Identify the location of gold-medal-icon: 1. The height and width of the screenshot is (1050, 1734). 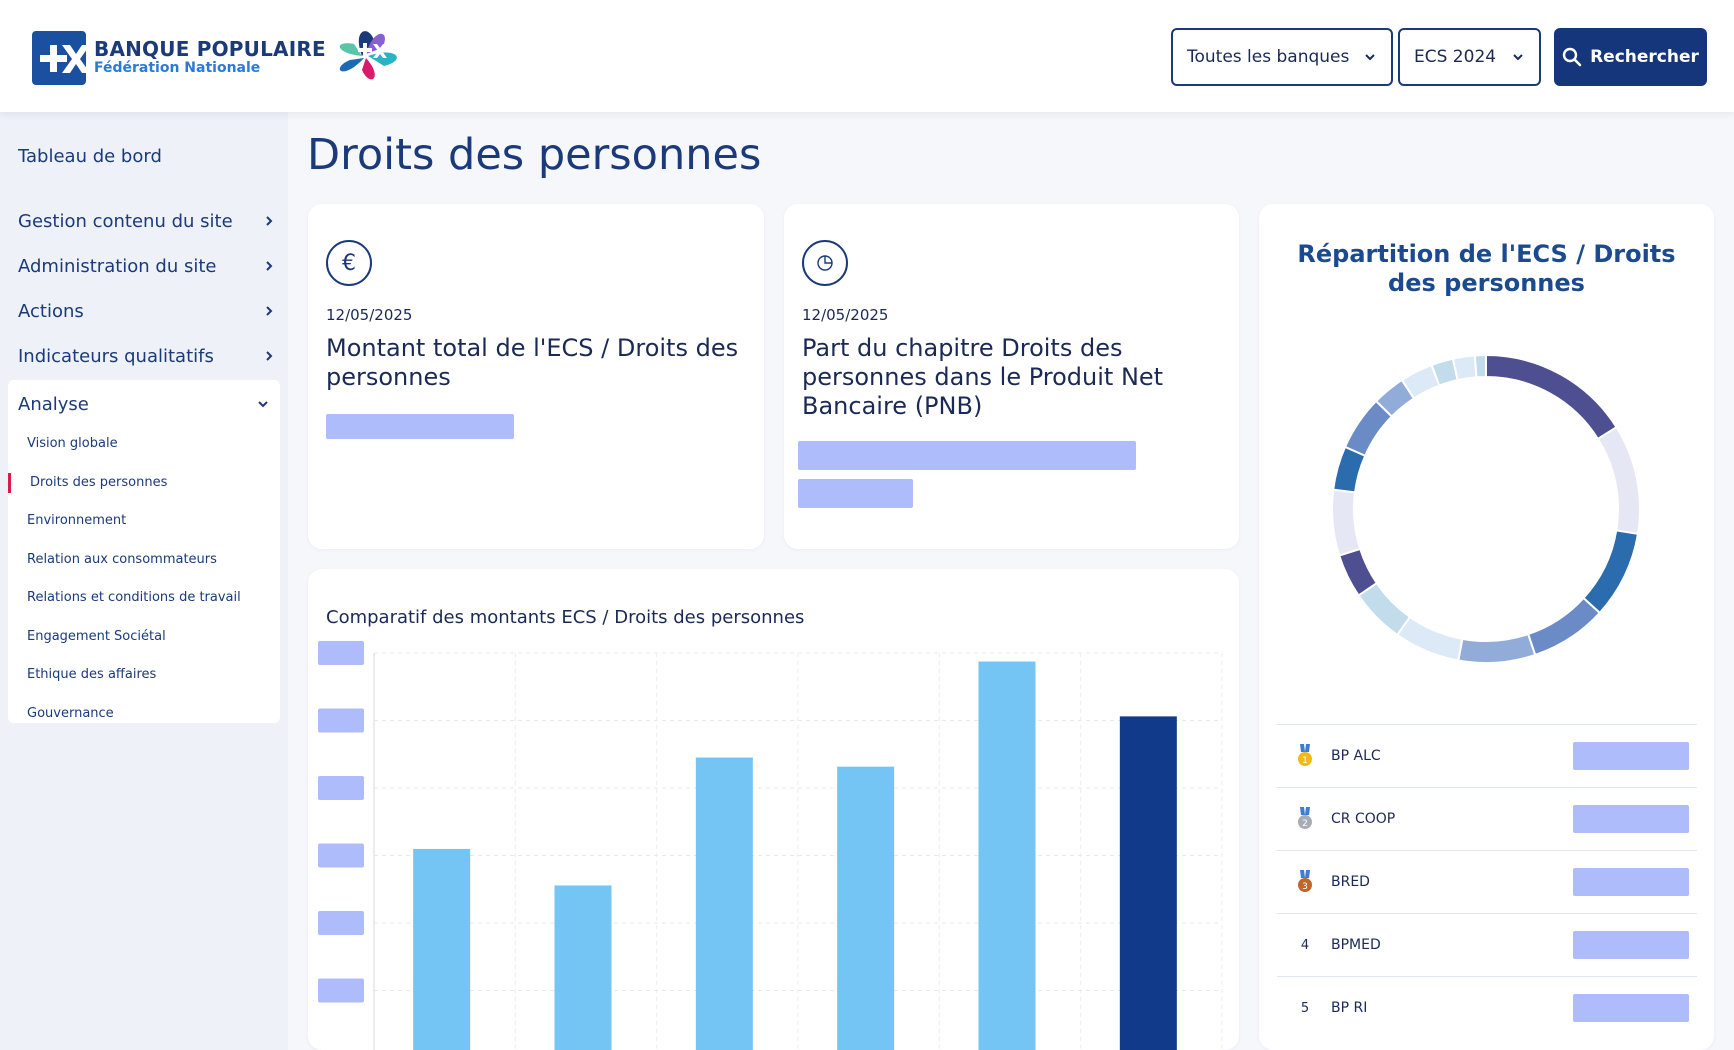
(1305, 756).